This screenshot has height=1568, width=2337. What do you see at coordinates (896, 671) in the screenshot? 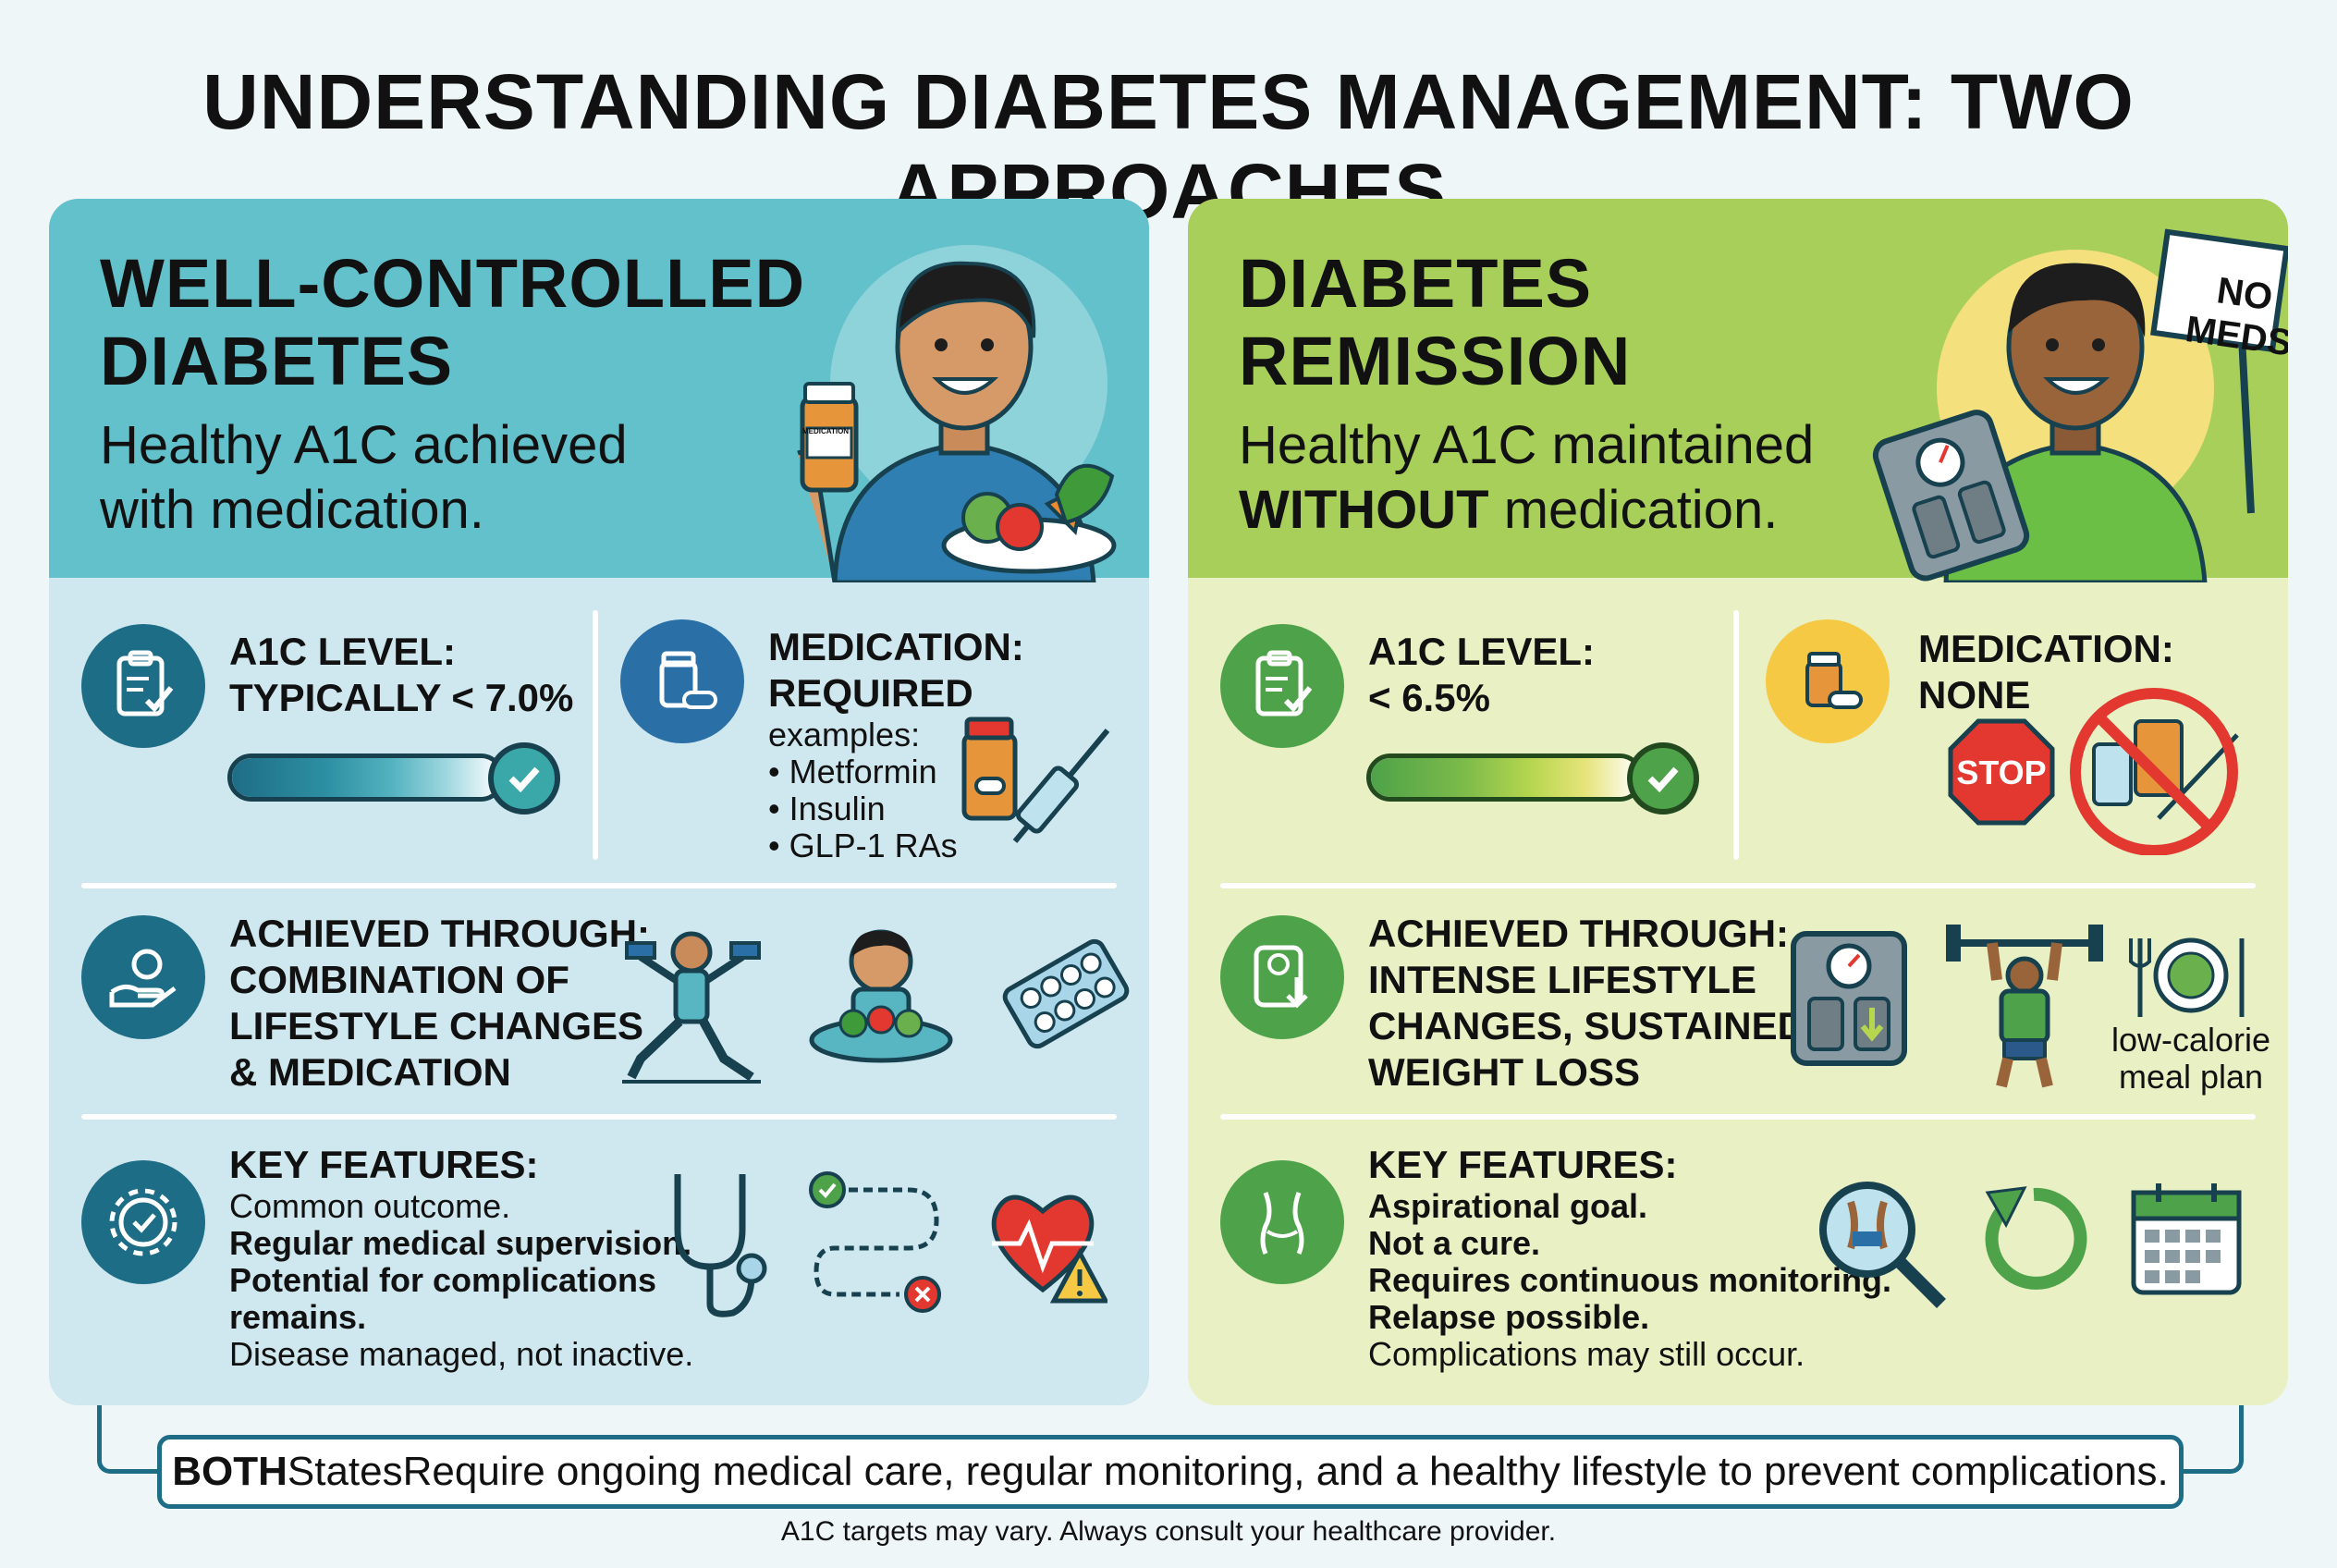
I see `medication-required-label: MEDICATION: REQUIRED` at bounding box center [896, 671].